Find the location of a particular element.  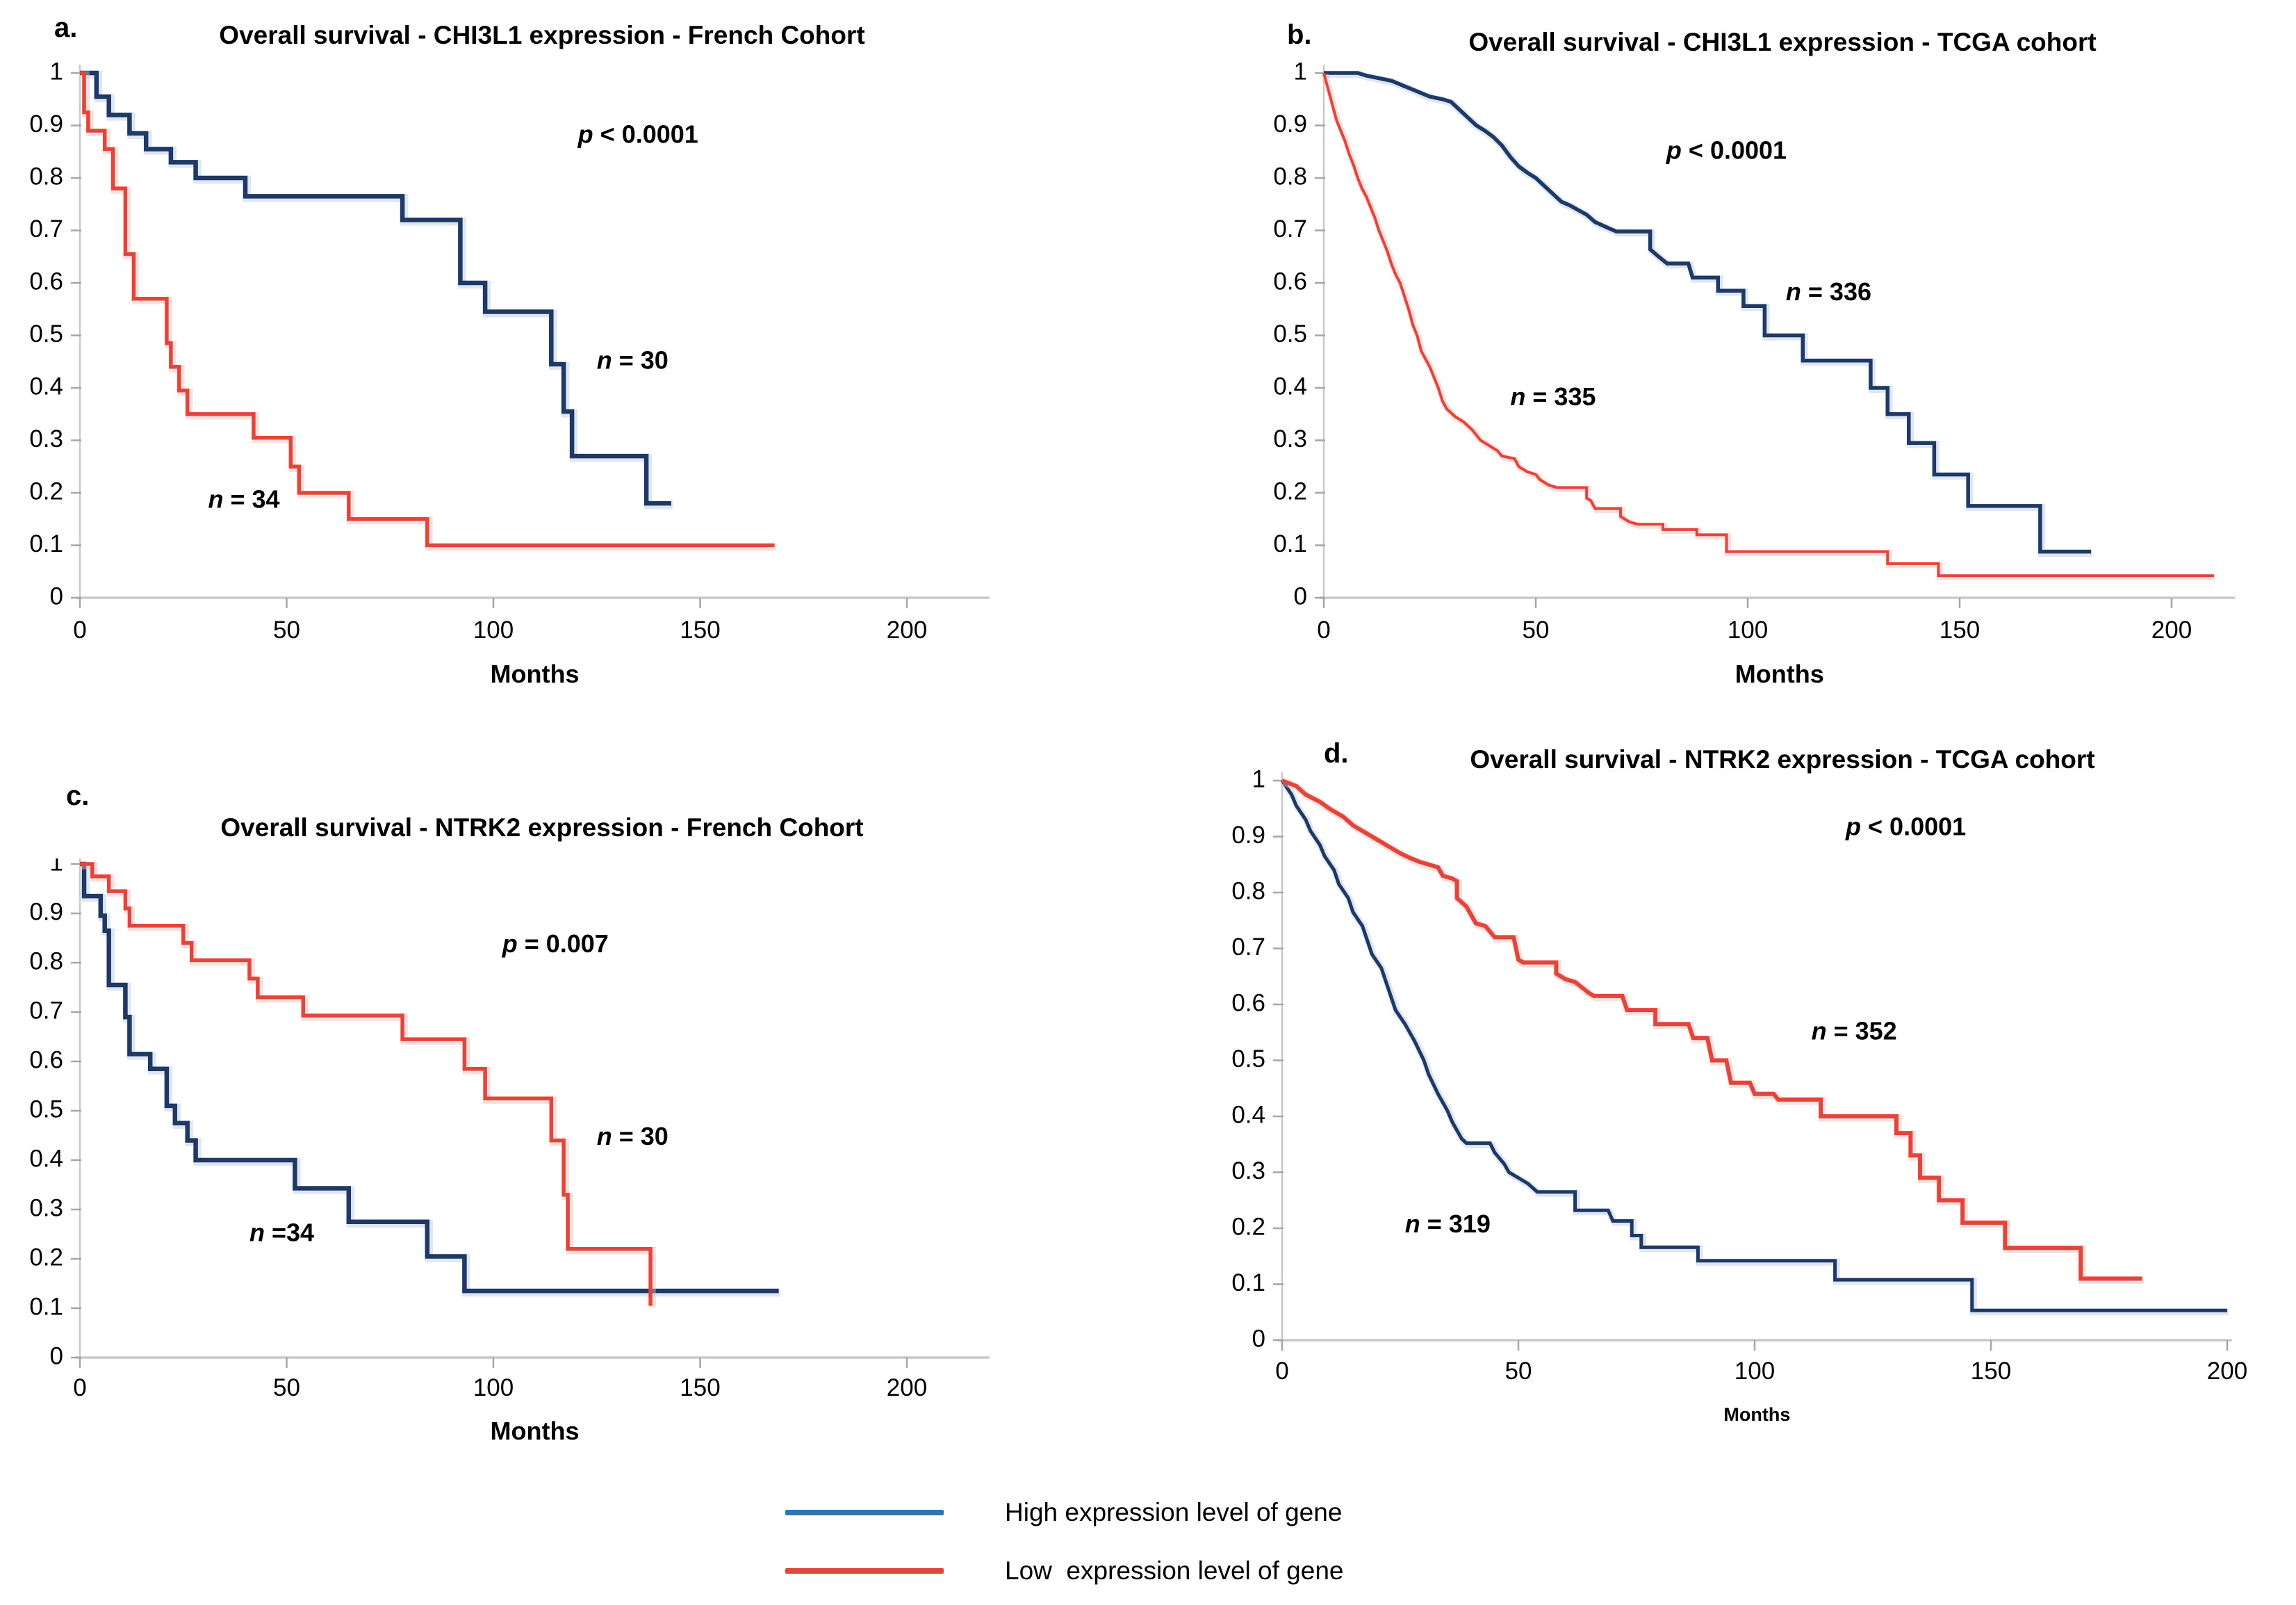

svg-text: n = 34 is located at coordinates (243, 499).